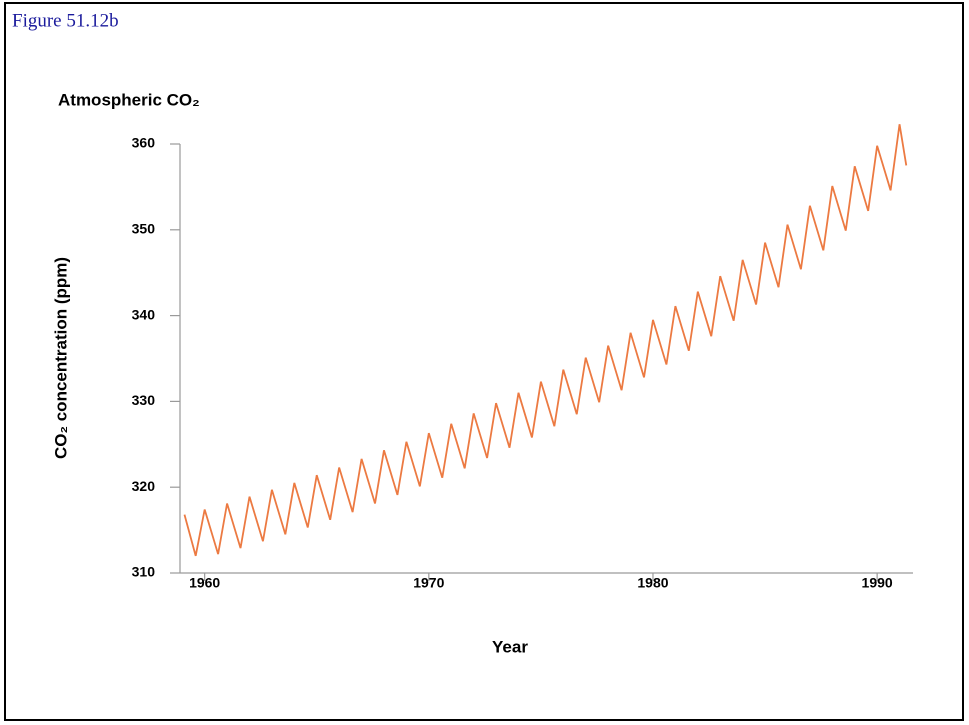 The width and height of the screenshot is (969, 725). I want to click on x-axis-label: Year, so click(510, 646).